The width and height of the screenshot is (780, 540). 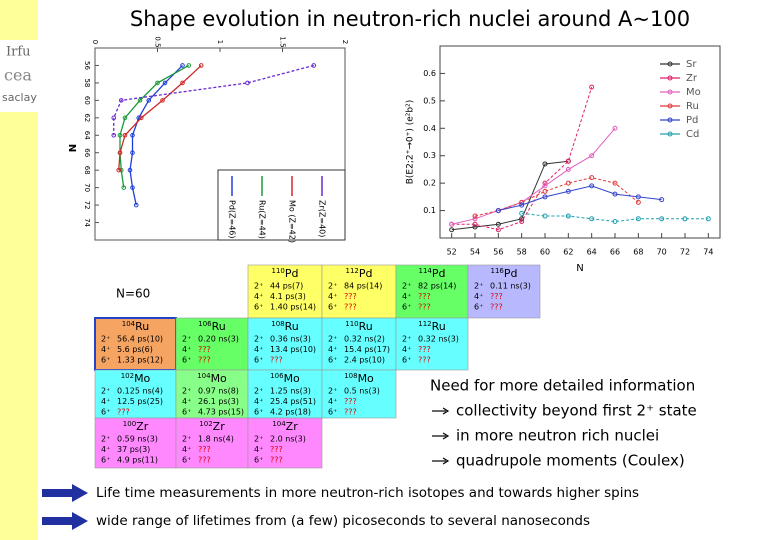 I want to click on y-tick-label: 58, so click(x=87, y=82).